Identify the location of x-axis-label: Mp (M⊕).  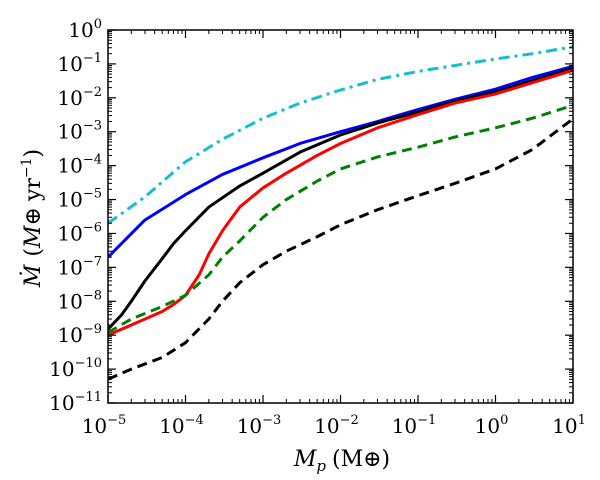
(341, 461).